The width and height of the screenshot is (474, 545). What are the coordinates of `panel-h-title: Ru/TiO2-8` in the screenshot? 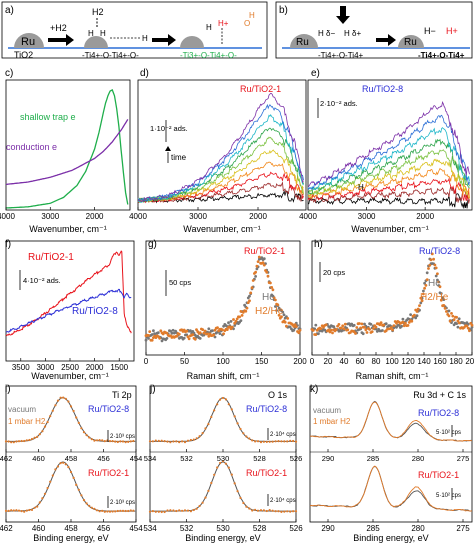 It's located at (439, 251).